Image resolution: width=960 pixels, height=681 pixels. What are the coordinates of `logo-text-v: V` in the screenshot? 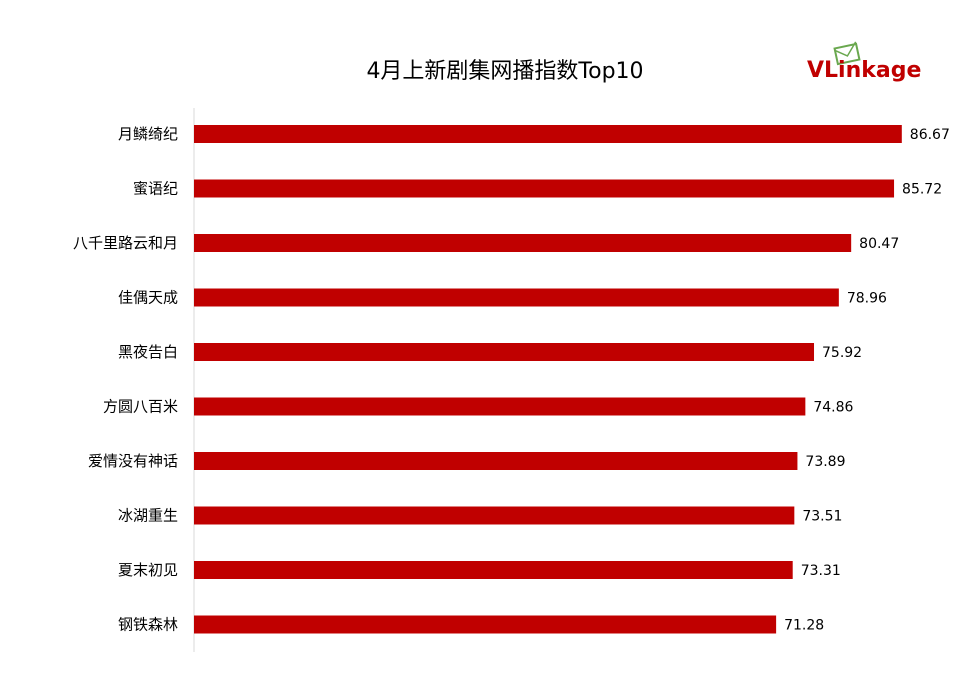 It's located at (815, 70).